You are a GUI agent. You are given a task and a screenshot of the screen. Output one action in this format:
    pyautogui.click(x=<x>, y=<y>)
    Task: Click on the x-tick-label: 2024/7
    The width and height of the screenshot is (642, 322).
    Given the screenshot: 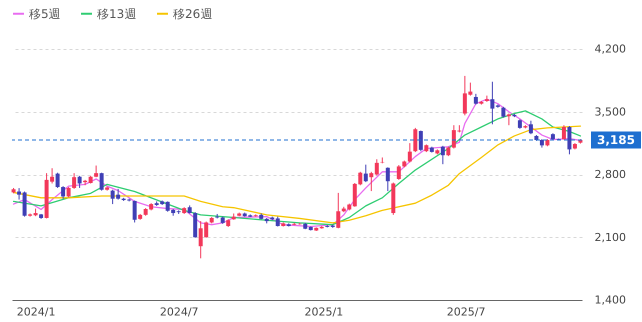 What is the action you would take?
    pyautogui.click(x=179, y=312)
    